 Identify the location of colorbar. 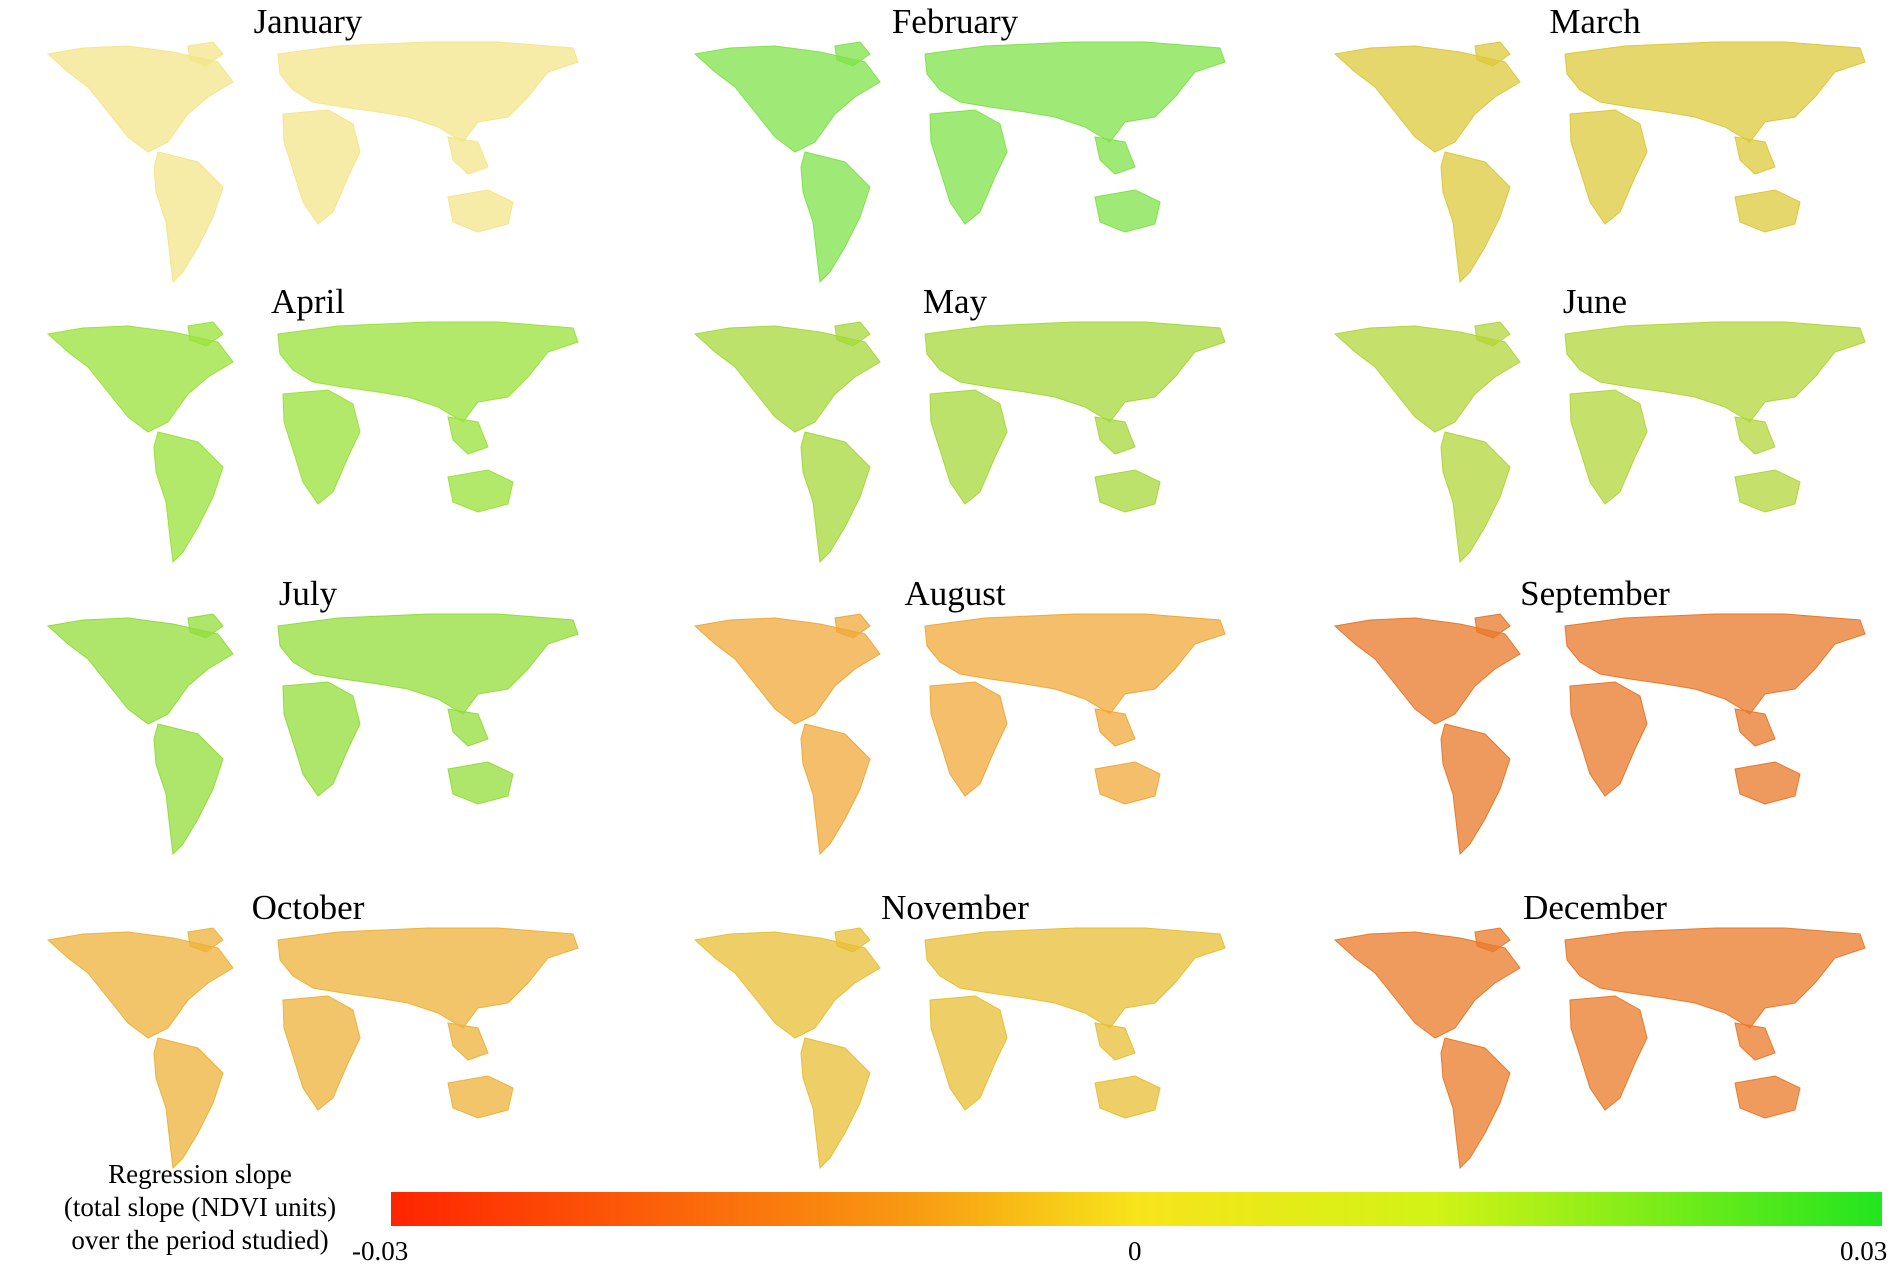
(1136, 1209).